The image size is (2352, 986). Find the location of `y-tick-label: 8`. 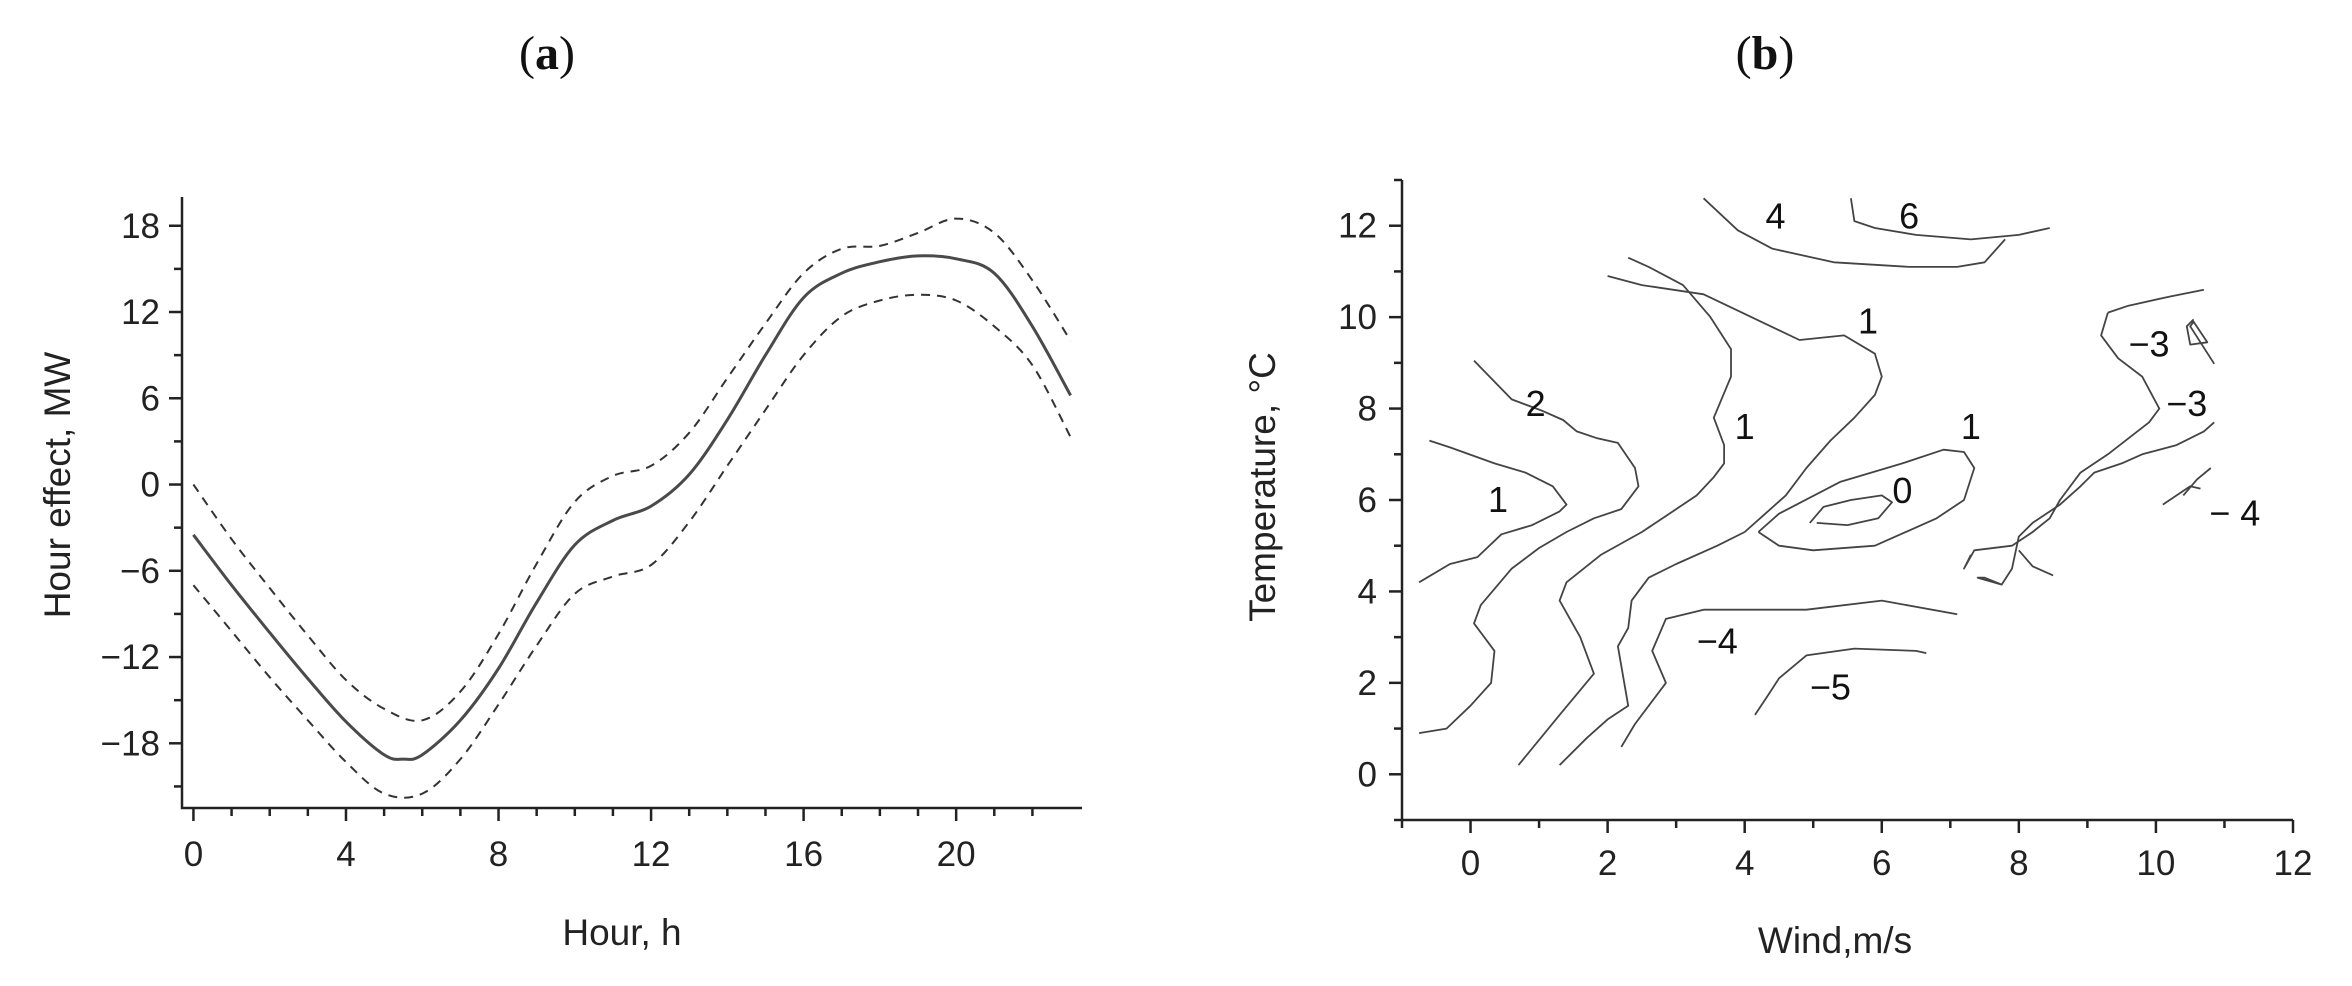

y-tick-label: 8 is located at coordinates (1367, 409).